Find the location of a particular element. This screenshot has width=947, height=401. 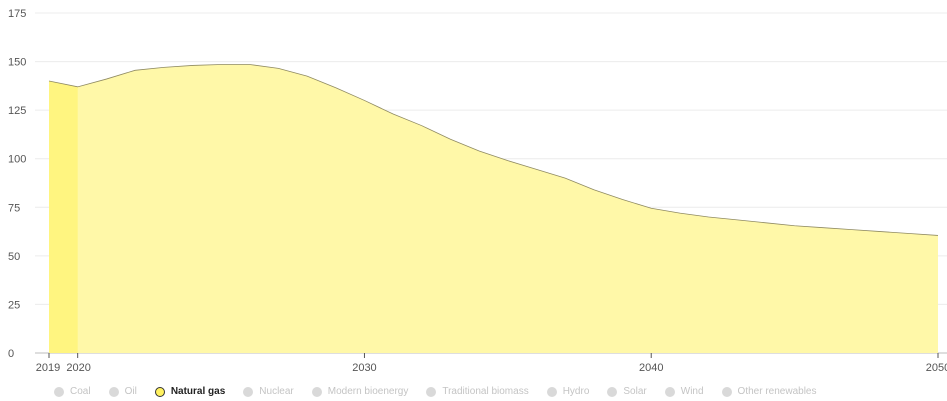

legend-item-traditional-biomass: Traditional biomass is located at coordinates (477, 391).